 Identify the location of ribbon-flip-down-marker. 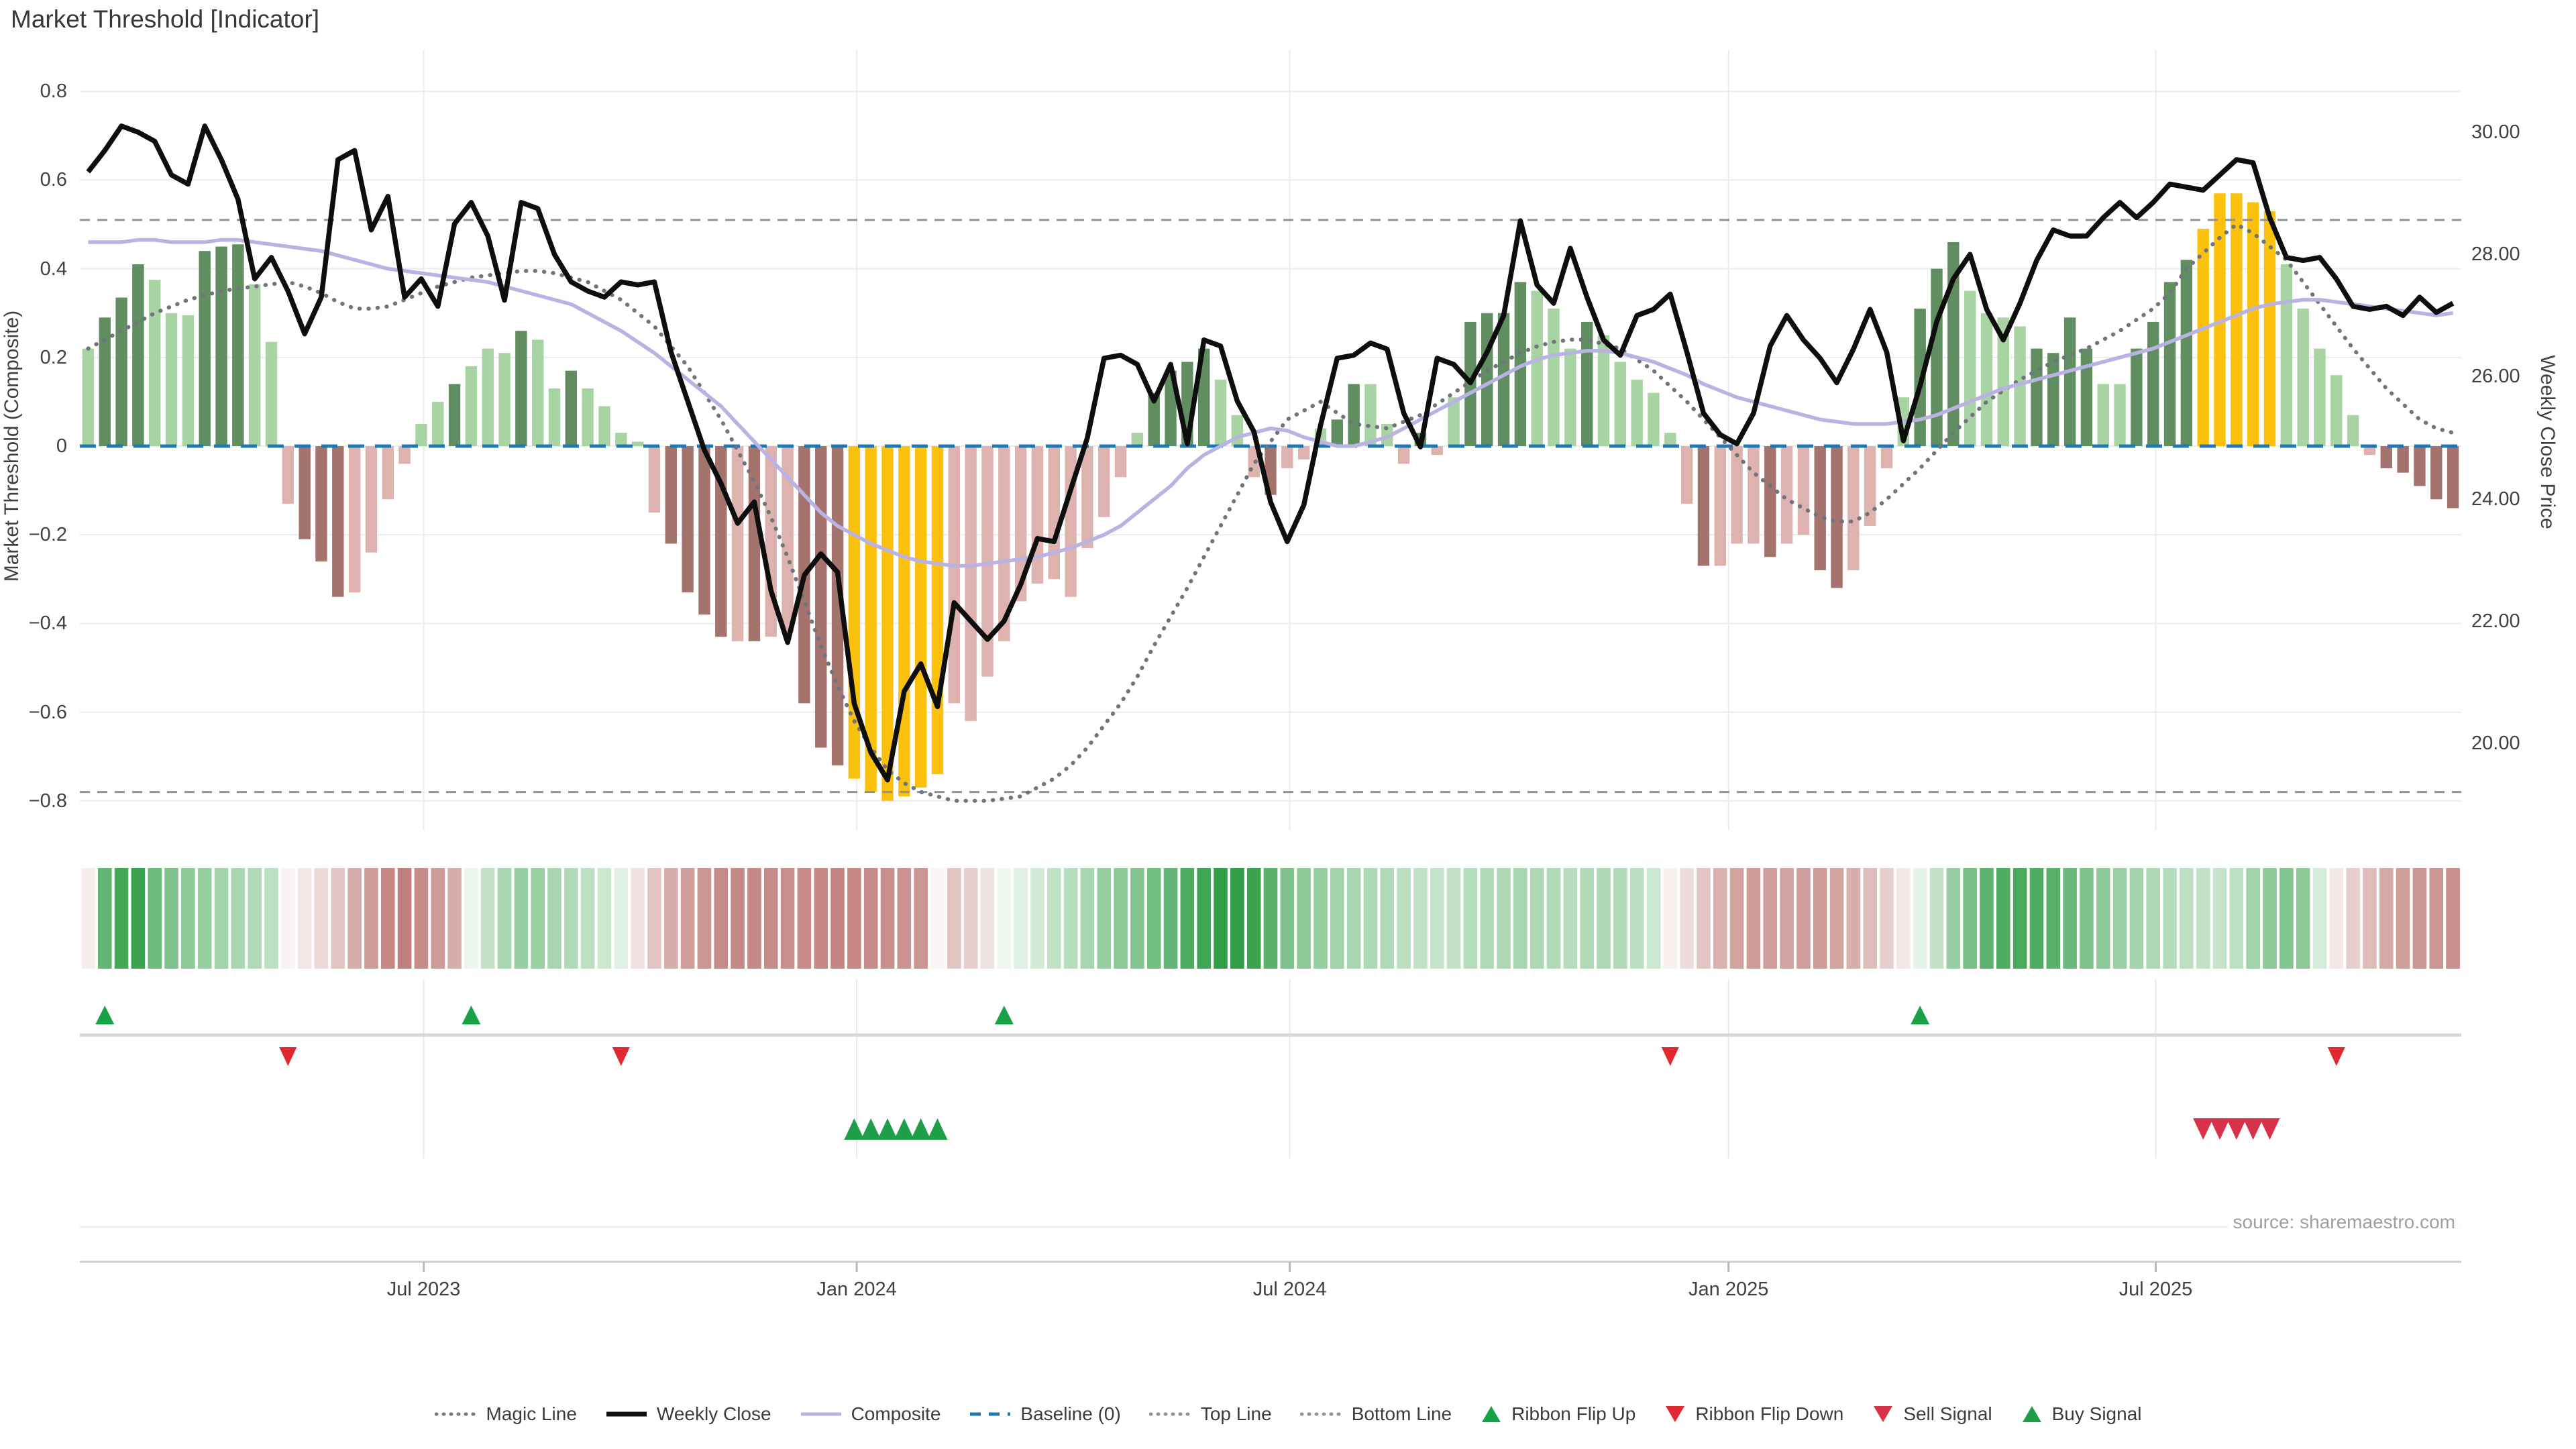
(1670, 1056).